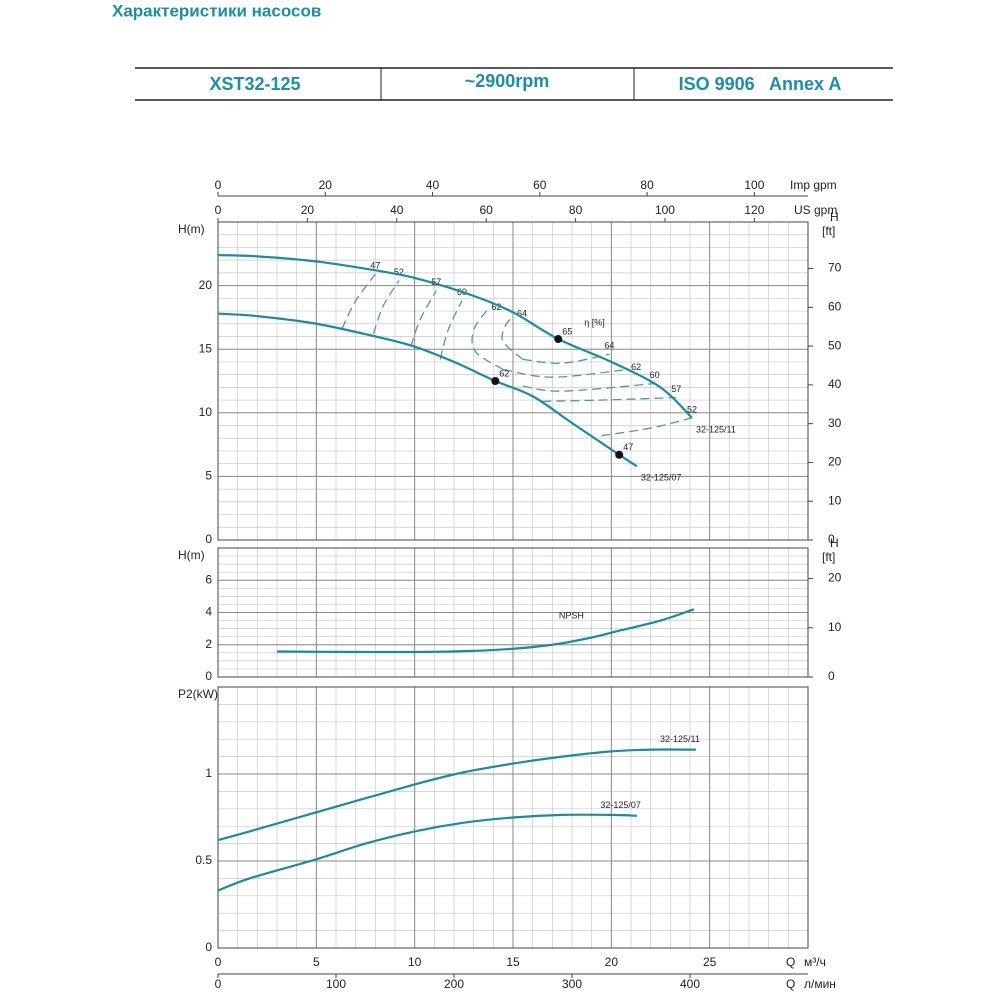 The image size is (1000, 1000). Describe the element at coordinates (567, 331) in the screenshot. I see `efficiency-point-label: 65` at that location.